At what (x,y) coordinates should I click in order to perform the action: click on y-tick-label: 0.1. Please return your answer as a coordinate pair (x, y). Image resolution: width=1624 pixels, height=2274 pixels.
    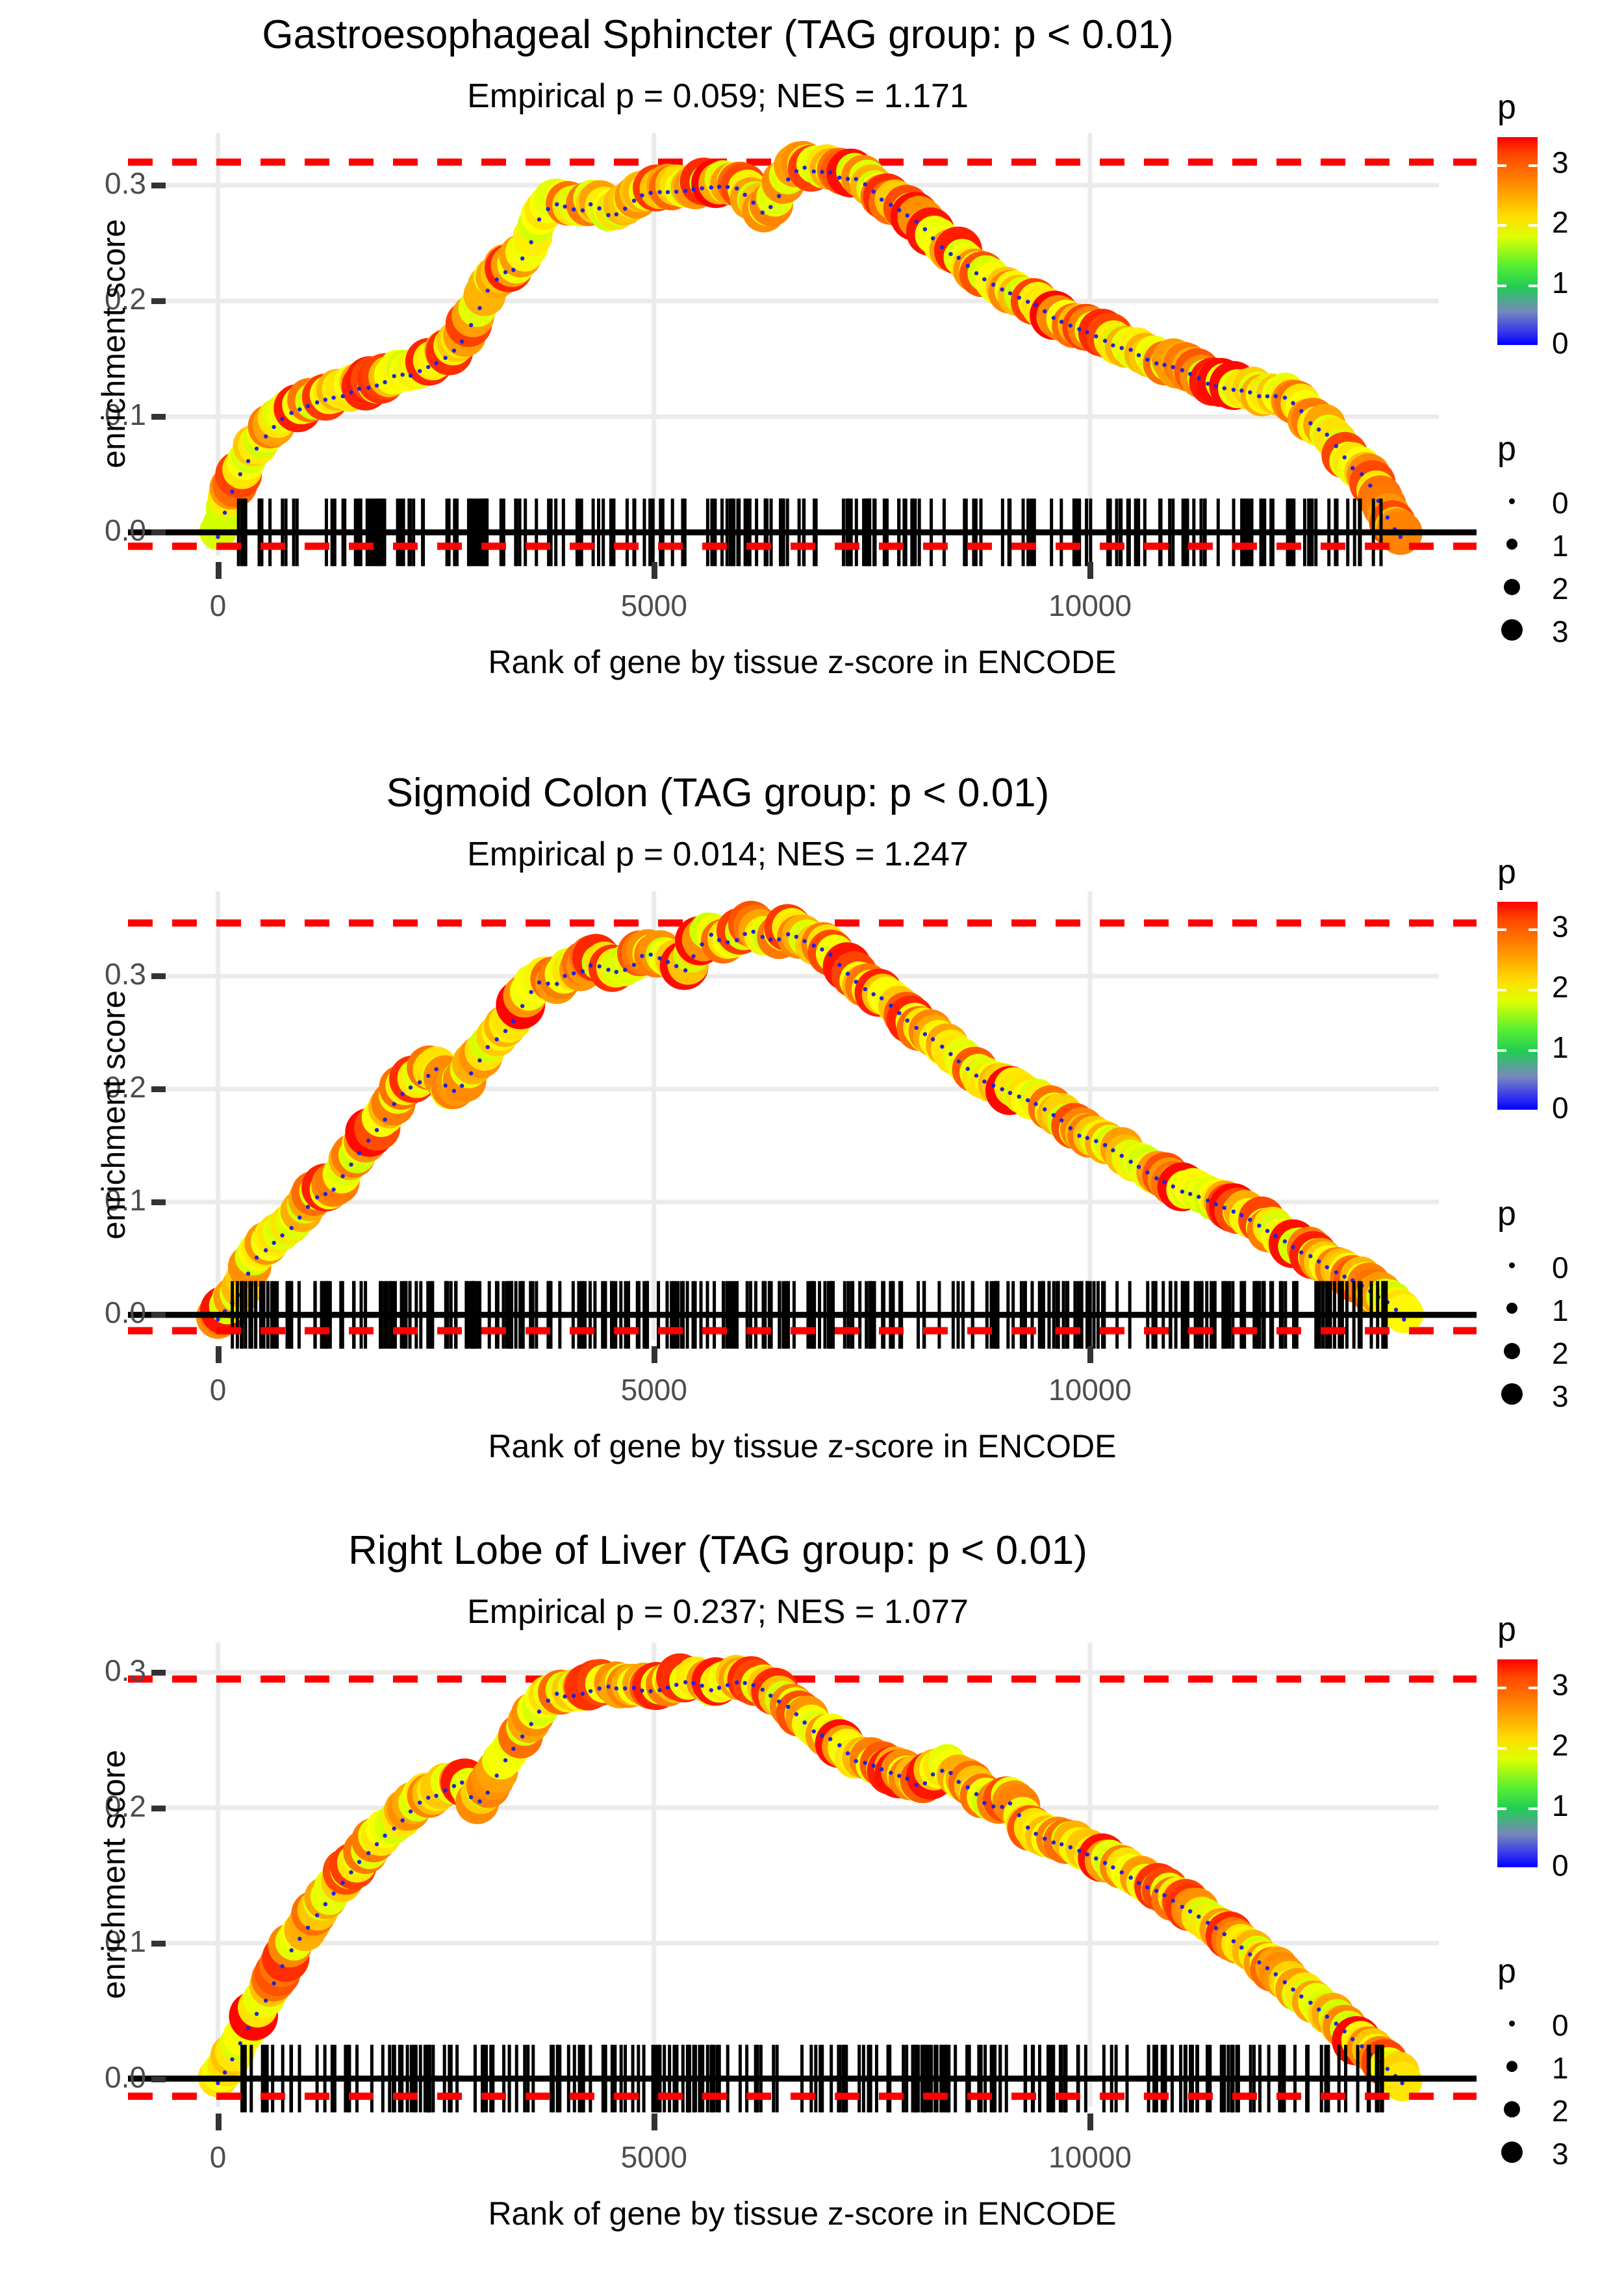
    Looking at the image, I should click on (125, 1199).